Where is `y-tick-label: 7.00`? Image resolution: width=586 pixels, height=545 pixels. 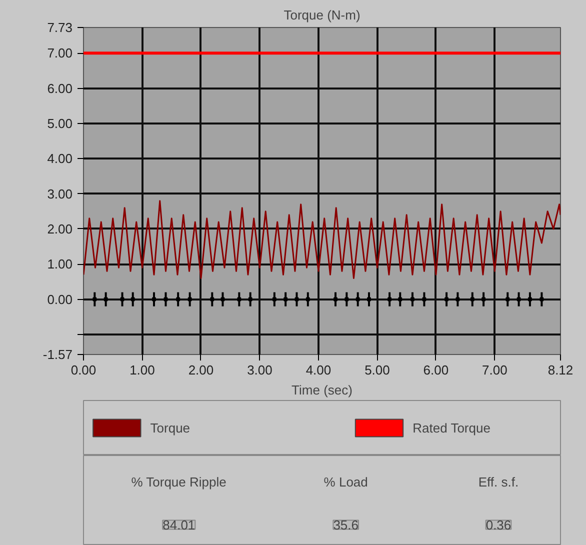
y-tick-label: 7.00 is located at coordinates (60, 53).